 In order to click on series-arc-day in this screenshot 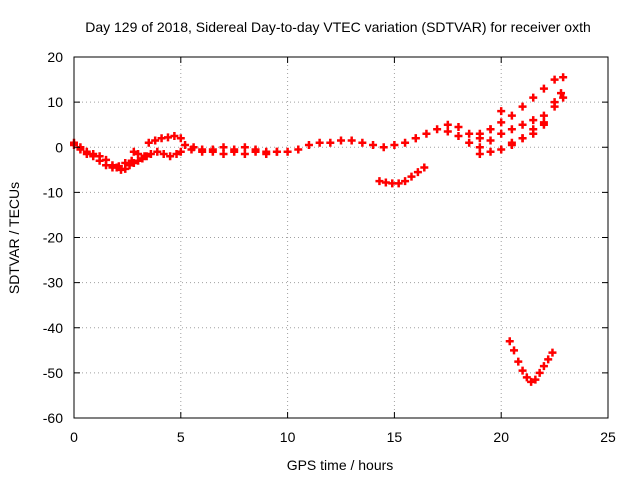, I will do `click(300, 145)`.